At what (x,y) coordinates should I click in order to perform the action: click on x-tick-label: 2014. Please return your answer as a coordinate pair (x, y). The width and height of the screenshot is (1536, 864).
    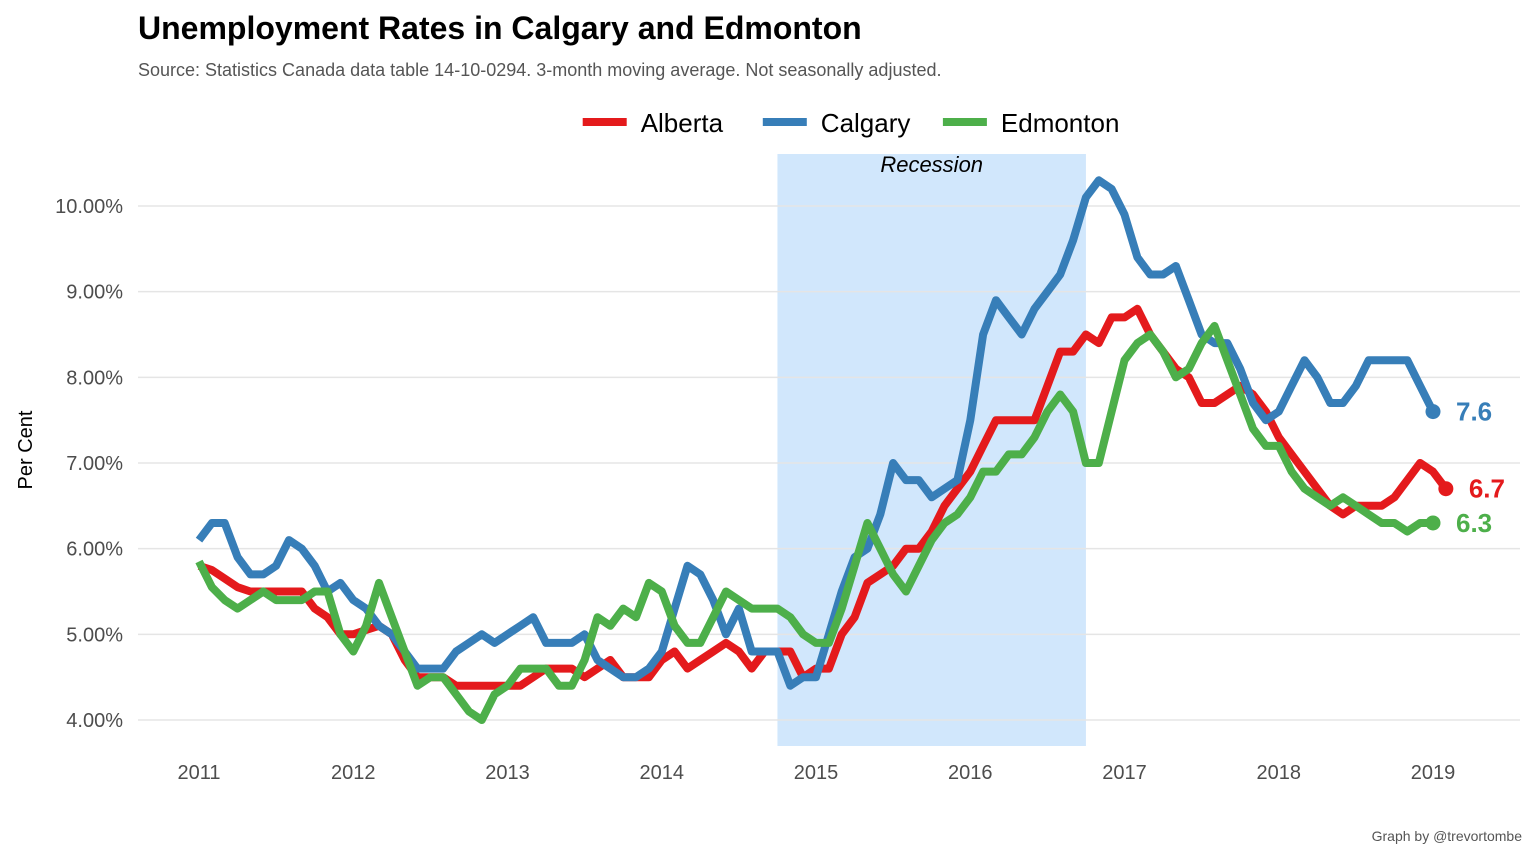
    Looking at the image, I should click on (662, 773).